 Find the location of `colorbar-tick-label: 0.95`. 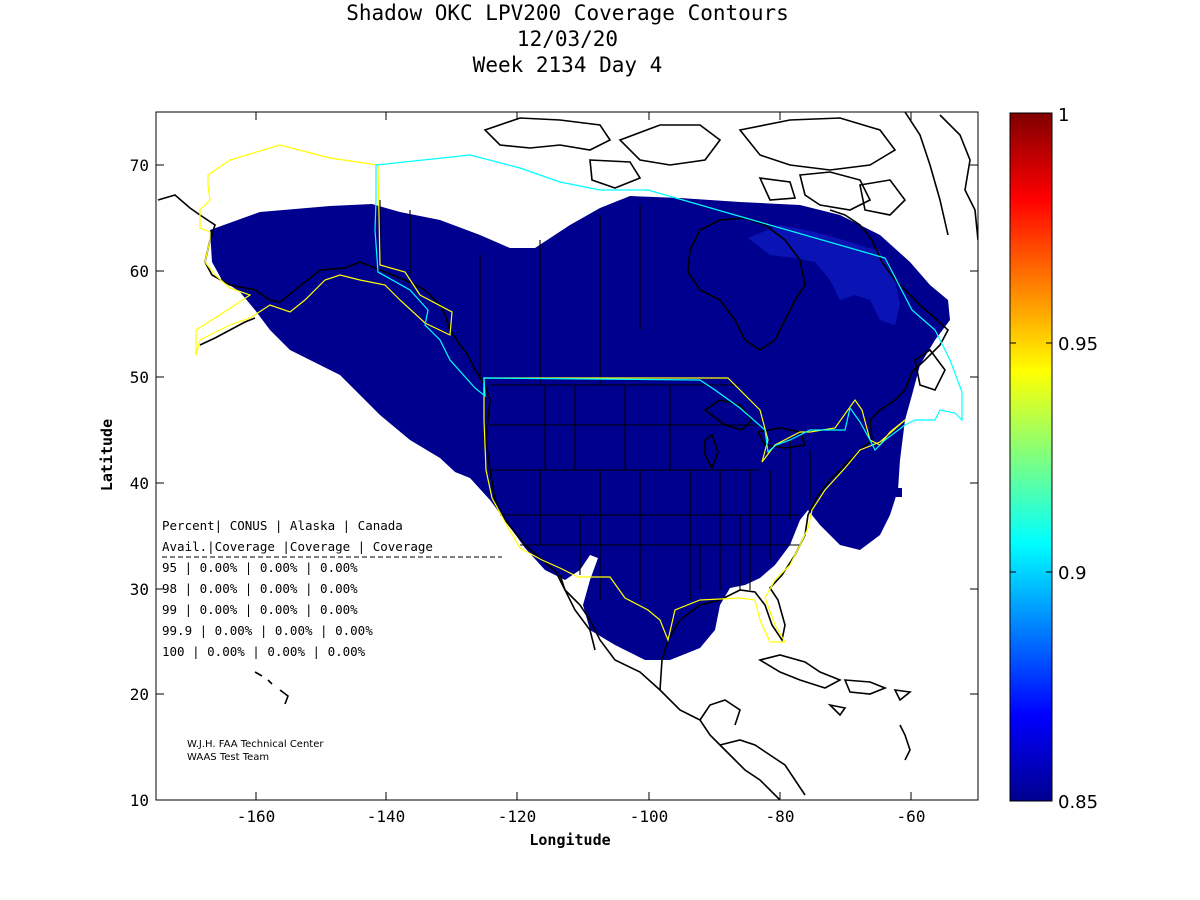

colorbar-tick-label: 0.95 is located at coordinates (1078, 344).